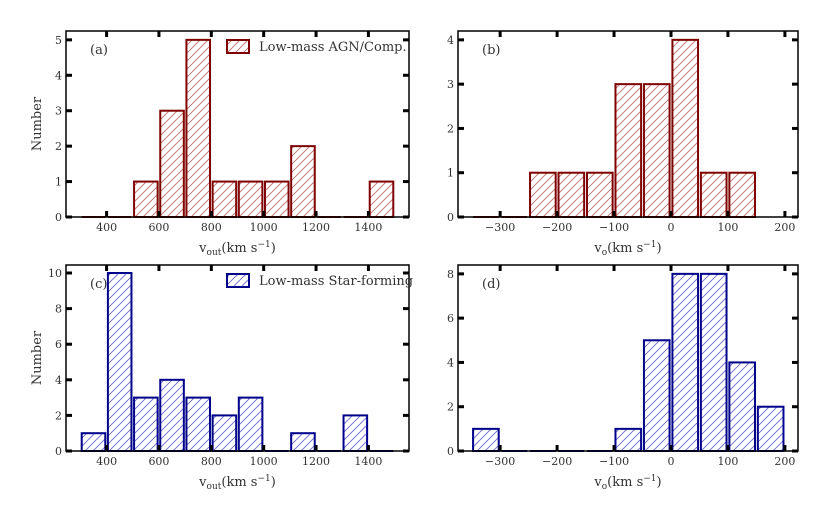  I want to click on y-tick-label: 3, so click(58, 111).